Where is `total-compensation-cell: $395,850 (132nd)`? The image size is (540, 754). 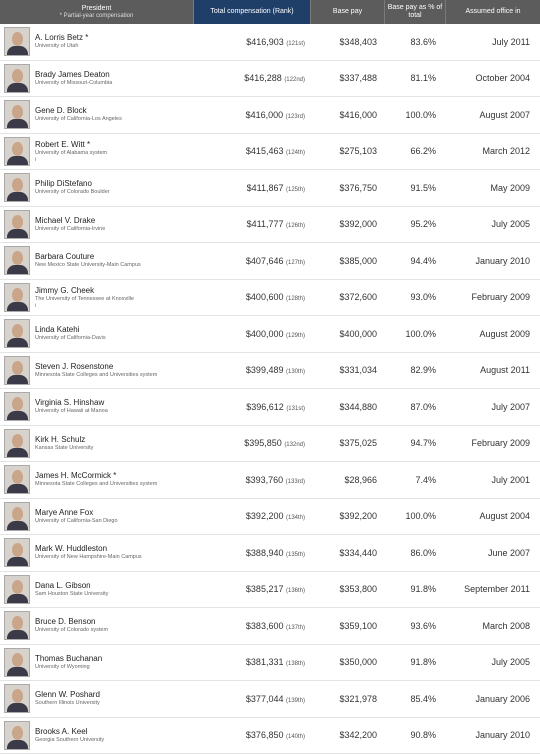 total-compensation-cell: $395,850 (132nd) is located at coordinates (252, 443).